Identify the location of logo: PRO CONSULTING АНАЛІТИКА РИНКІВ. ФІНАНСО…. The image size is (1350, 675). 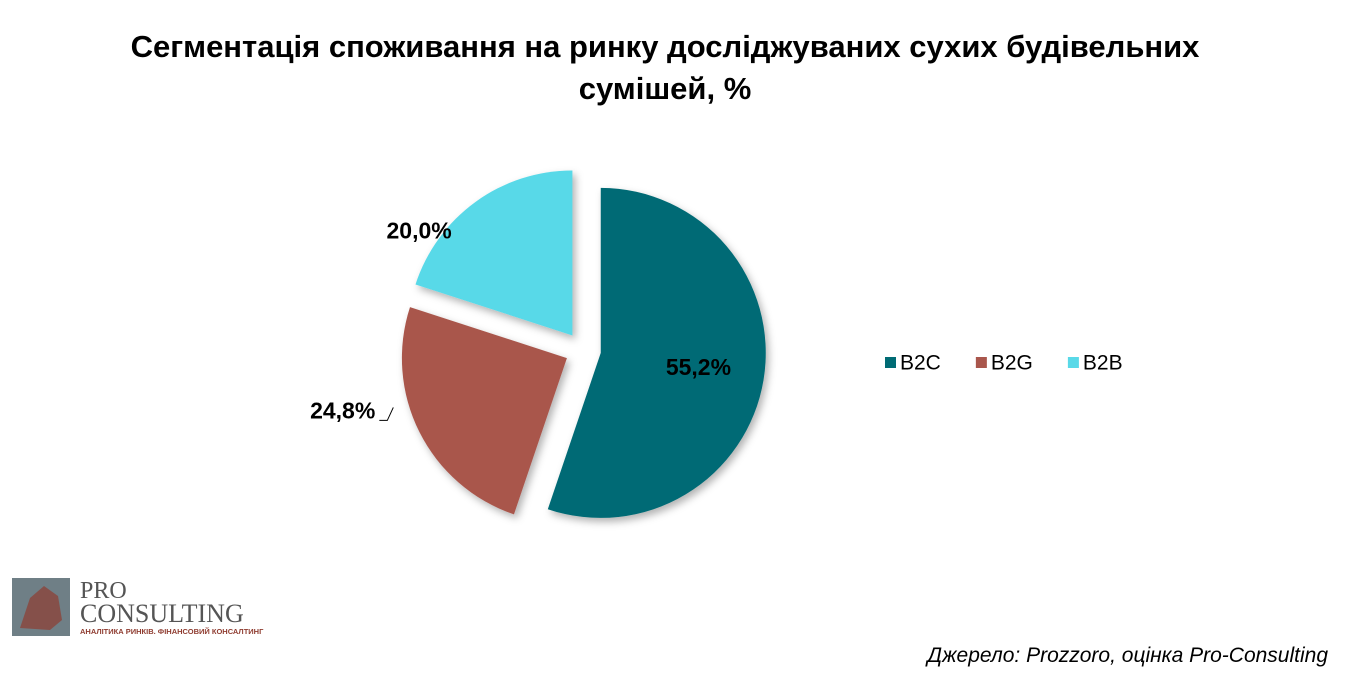
(138, 607).